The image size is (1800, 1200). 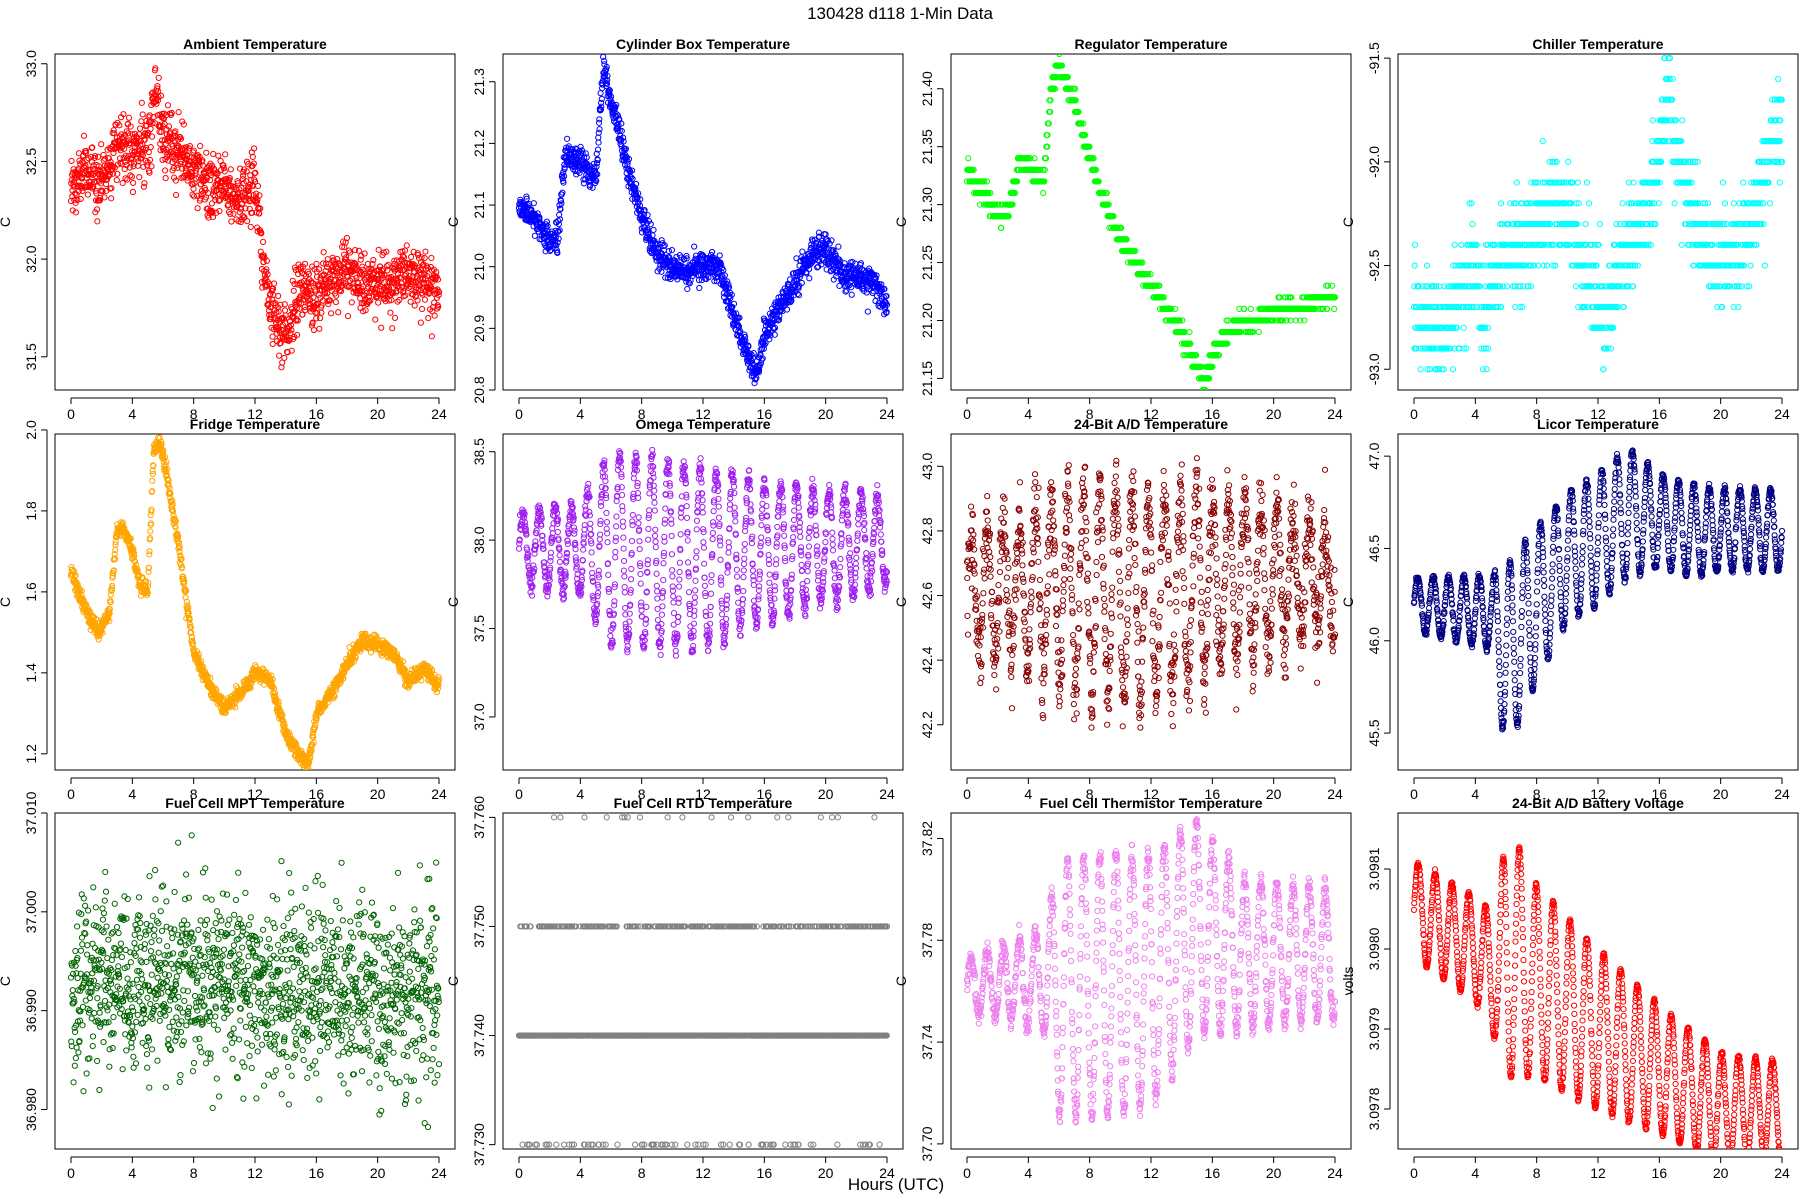 What do you see at coordinates (378, 414) in the screenshot?
I see `x-tick-label: 20` at bounding box center [378, 414].